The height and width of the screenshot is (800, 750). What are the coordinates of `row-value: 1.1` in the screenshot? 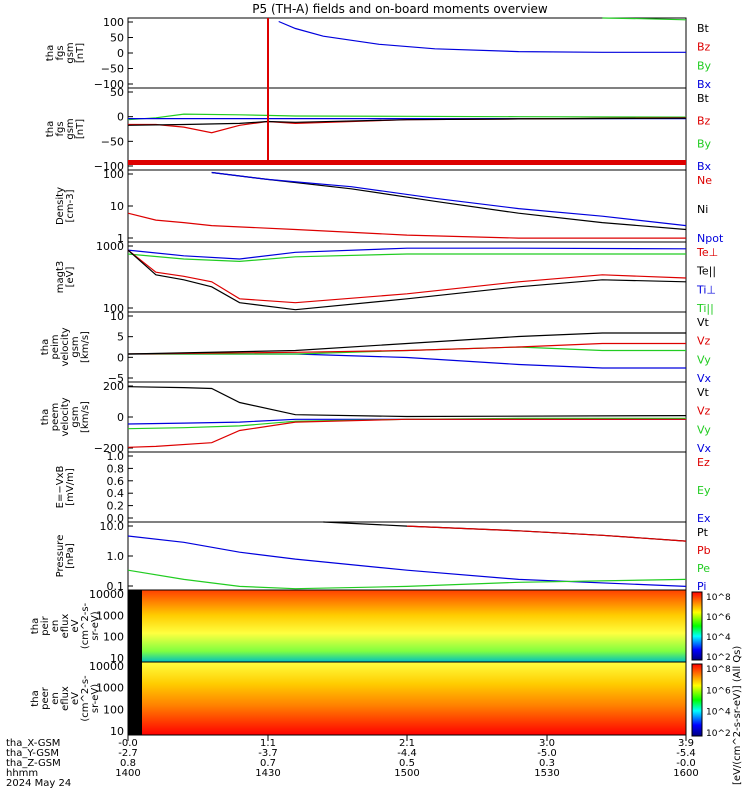 It's located at (268, 743).